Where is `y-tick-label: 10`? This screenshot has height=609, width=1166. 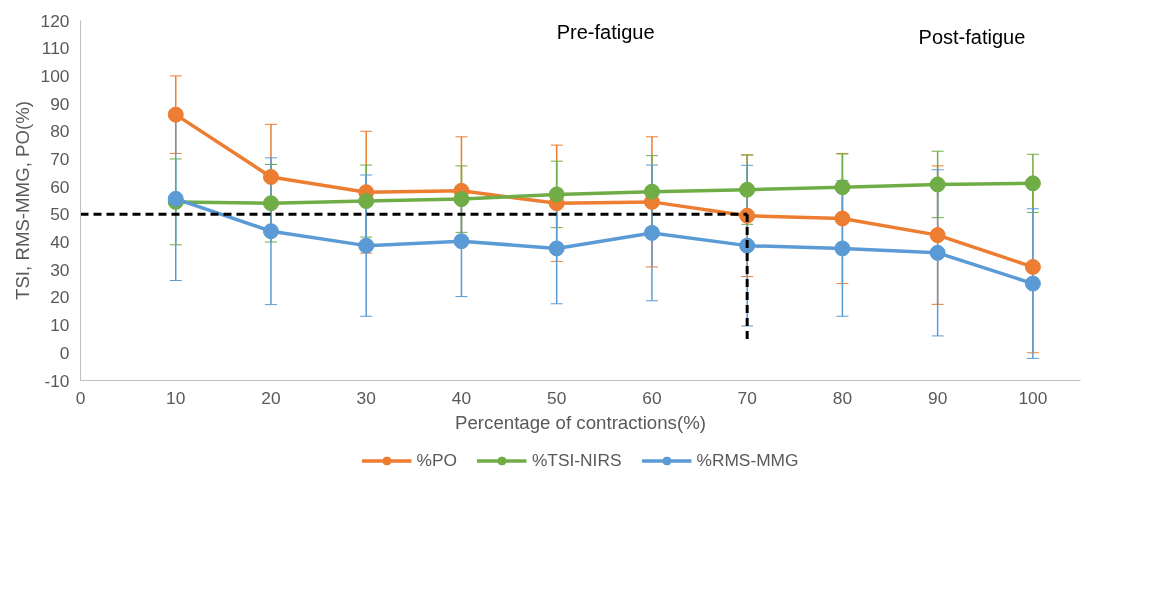 y-tick-label: 10 is located at coordinates (60, 325).